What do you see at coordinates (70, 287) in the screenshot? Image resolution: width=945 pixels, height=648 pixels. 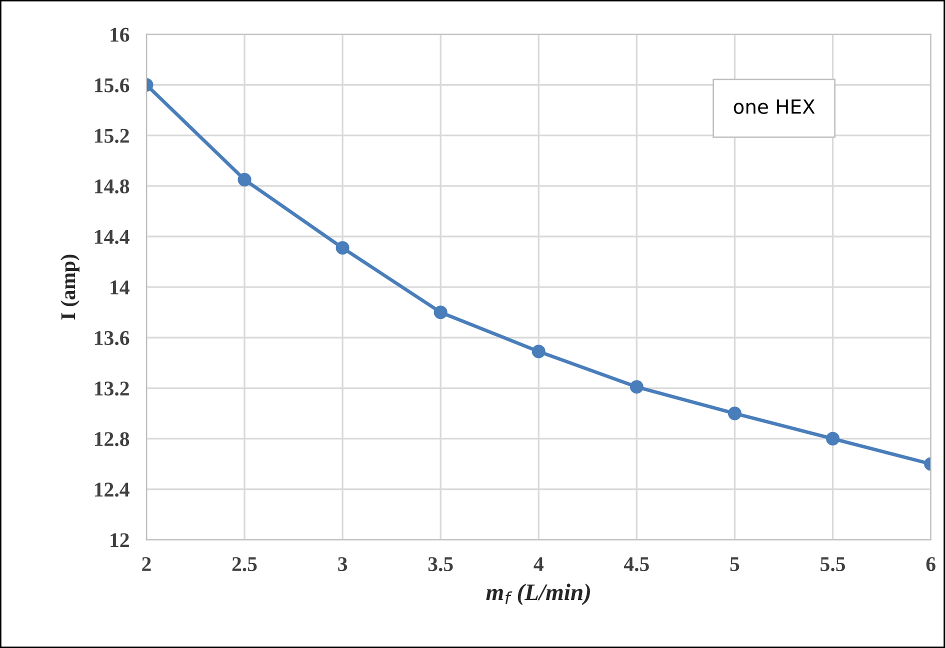 I see `y-axis-title: I (amp)` at bounding box center [70, 287].